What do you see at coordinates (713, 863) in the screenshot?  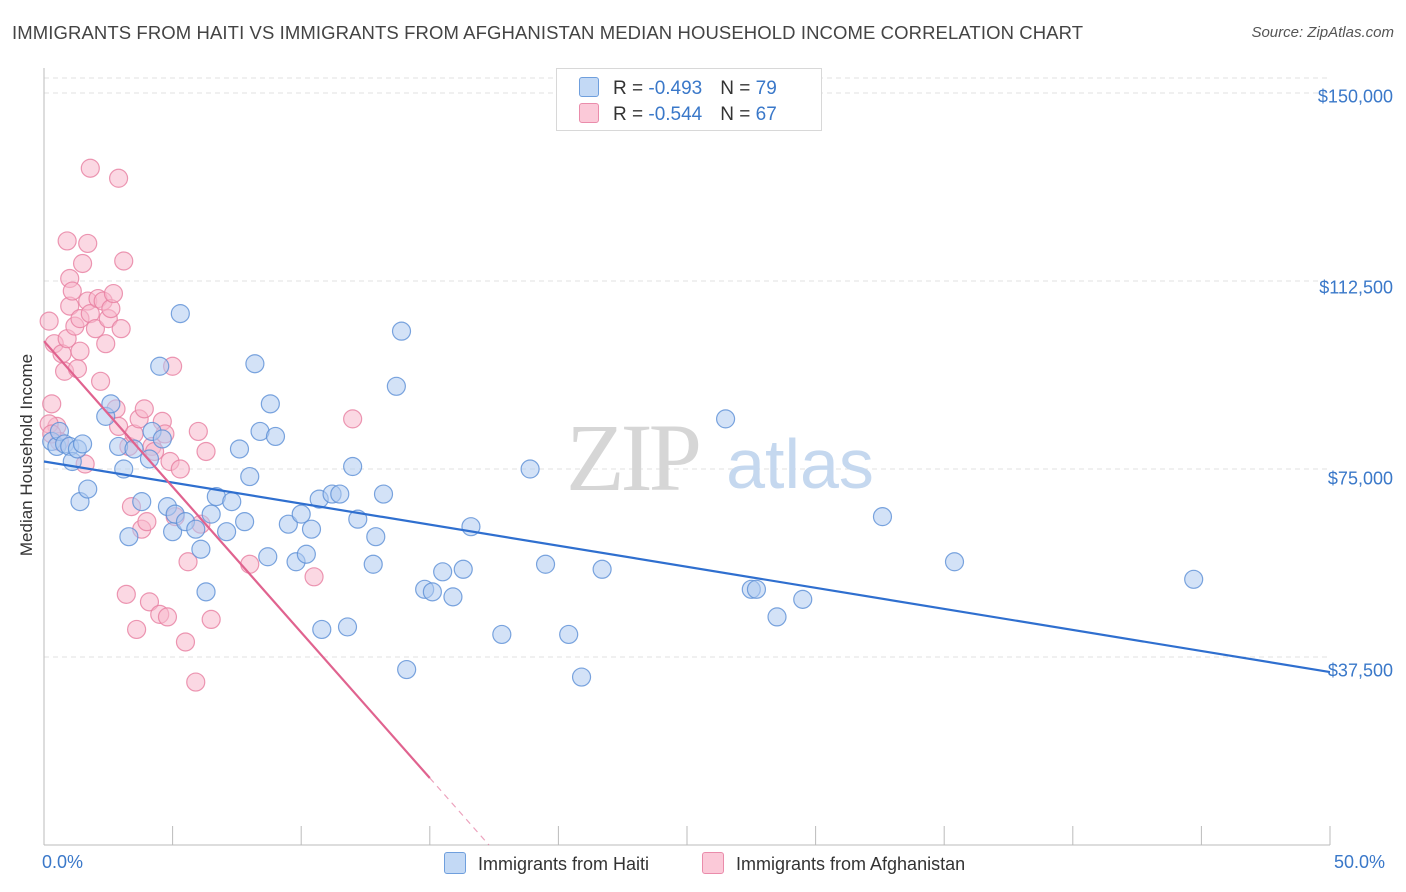 I see `bottom-legend-swatch-afghanistan` at bounding box center [713, 863].